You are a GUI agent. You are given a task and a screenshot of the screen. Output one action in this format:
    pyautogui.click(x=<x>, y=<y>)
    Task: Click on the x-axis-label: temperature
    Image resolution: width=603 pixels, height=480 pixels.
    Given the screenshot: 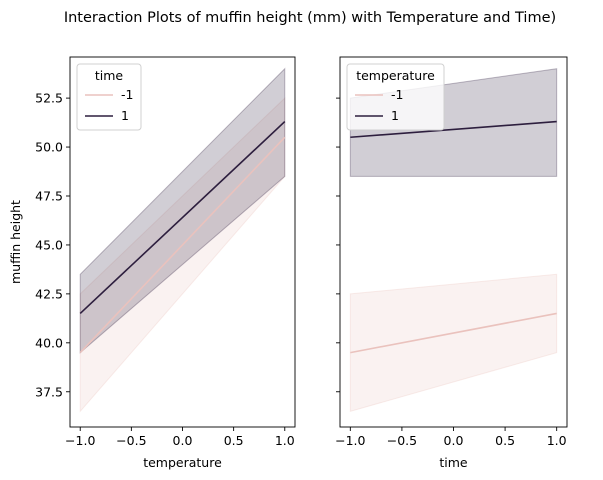 What is the action you would take?
    pyautogui.click(x=182, y=462)
    